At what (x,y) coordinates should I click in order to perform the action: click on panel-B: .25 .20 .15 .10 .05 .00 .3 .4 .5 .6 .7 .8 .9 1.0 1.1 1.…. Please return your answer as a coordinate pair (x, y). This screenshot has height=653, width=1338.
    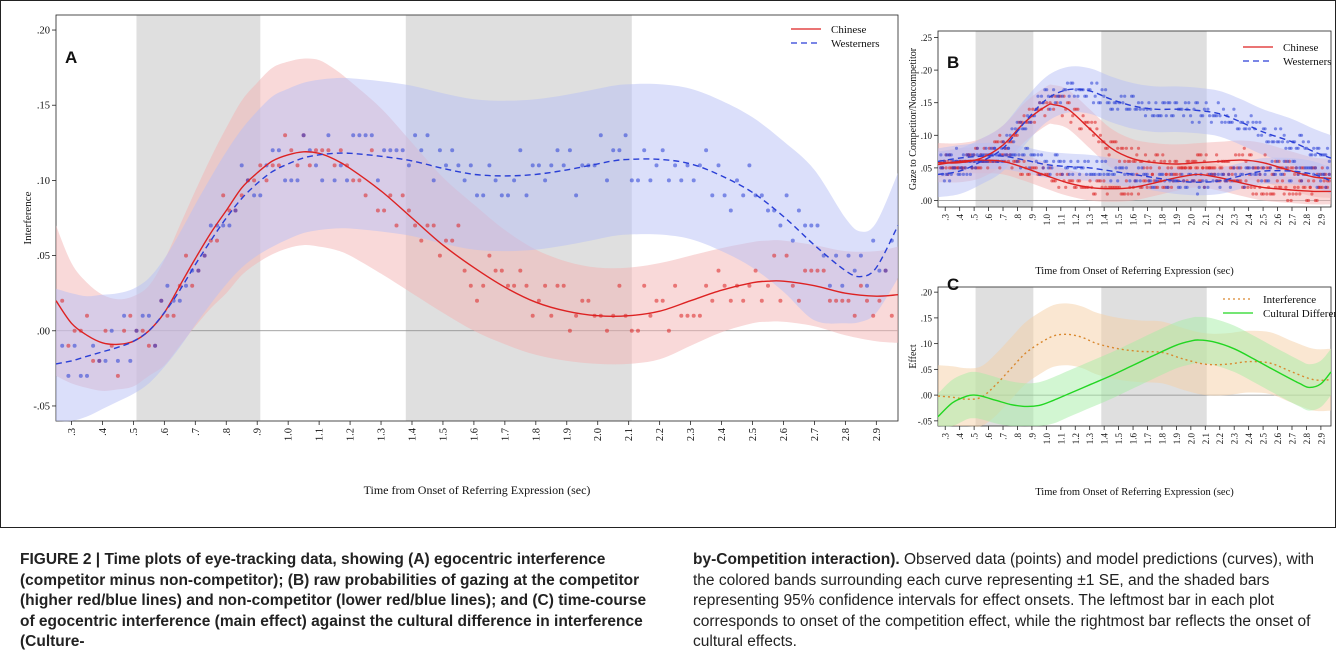
    Looking at the image, I should click on (1120, 153).